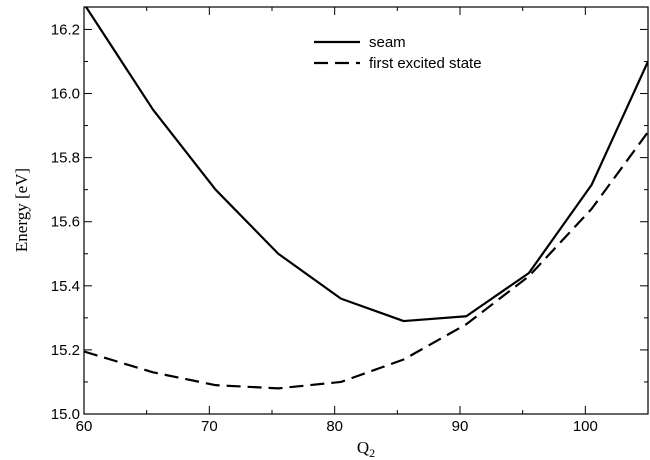 This screenshot has width=650, height=460. I want to click on x-axis-label: Q2, so click(366, 449).